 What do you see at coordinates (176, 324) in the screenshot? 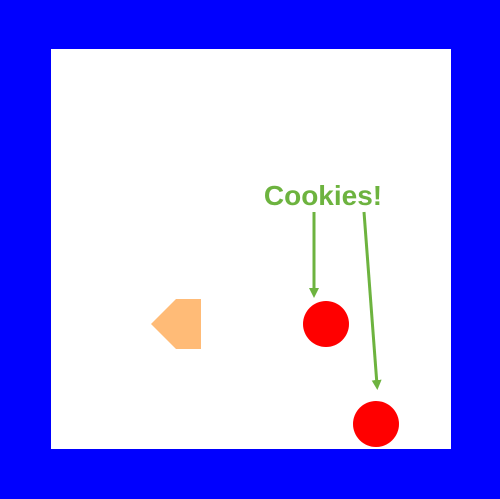
I see `player-pentagon-icon` at bounding box center [176, 324].